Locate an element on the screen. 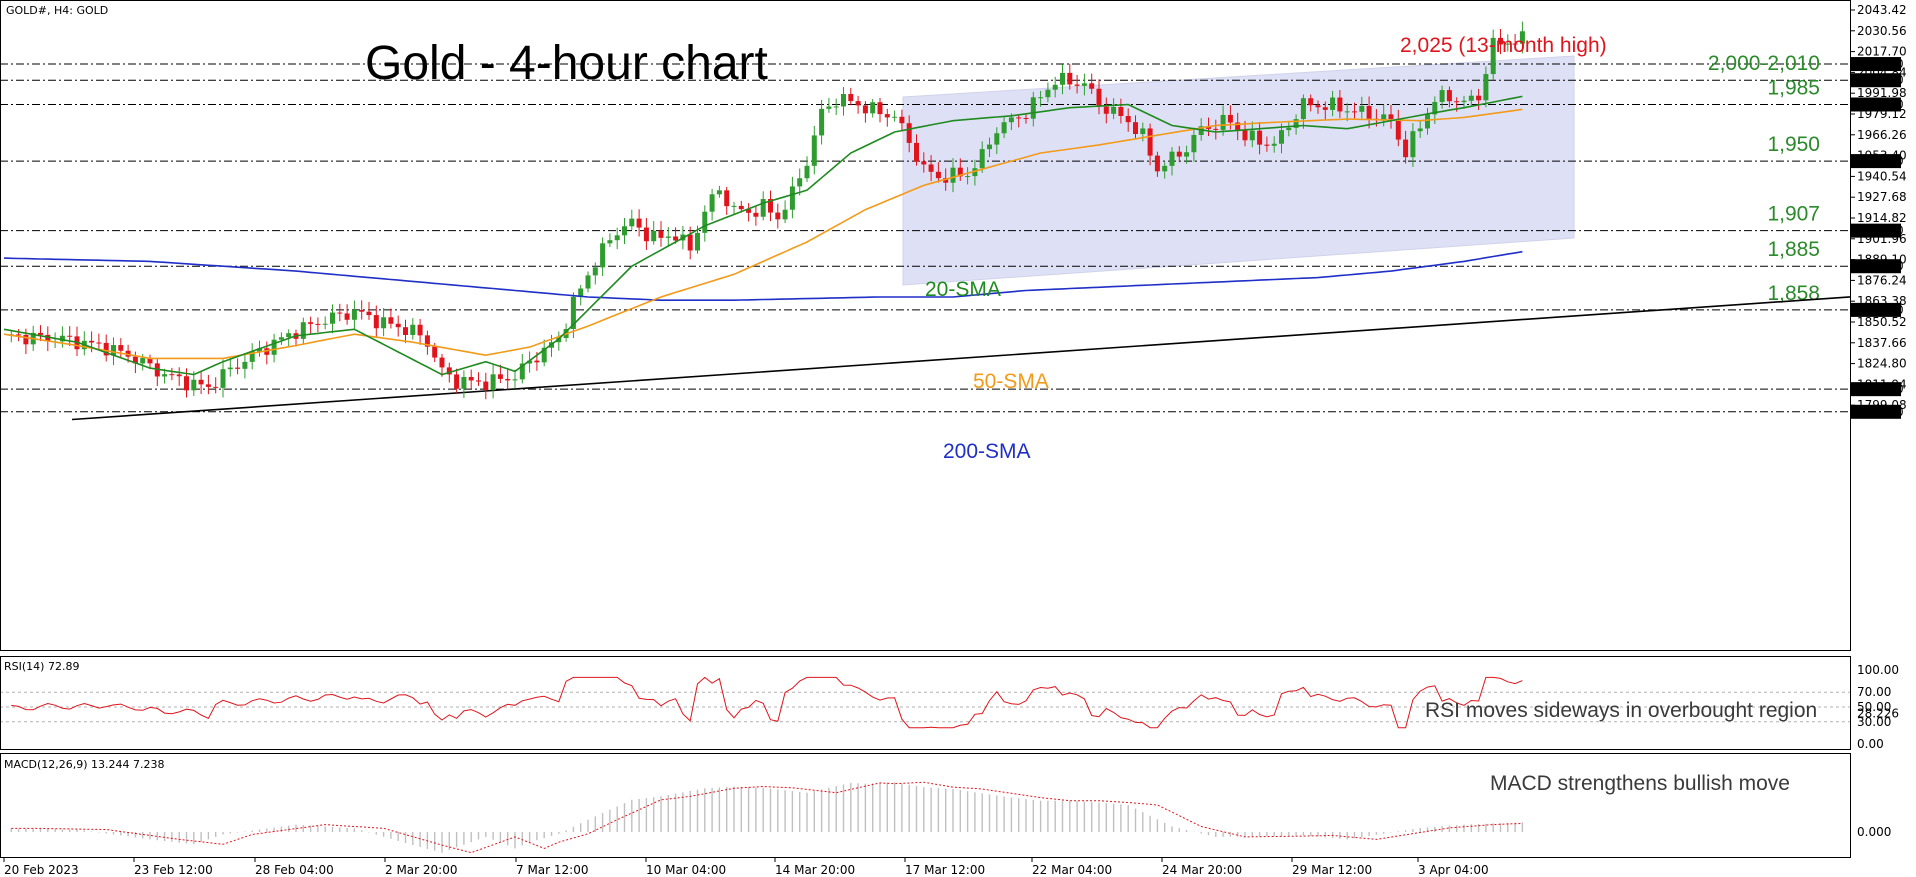  time-axis-label: 20 Feb 2023 is located at coordinates (41, 870).